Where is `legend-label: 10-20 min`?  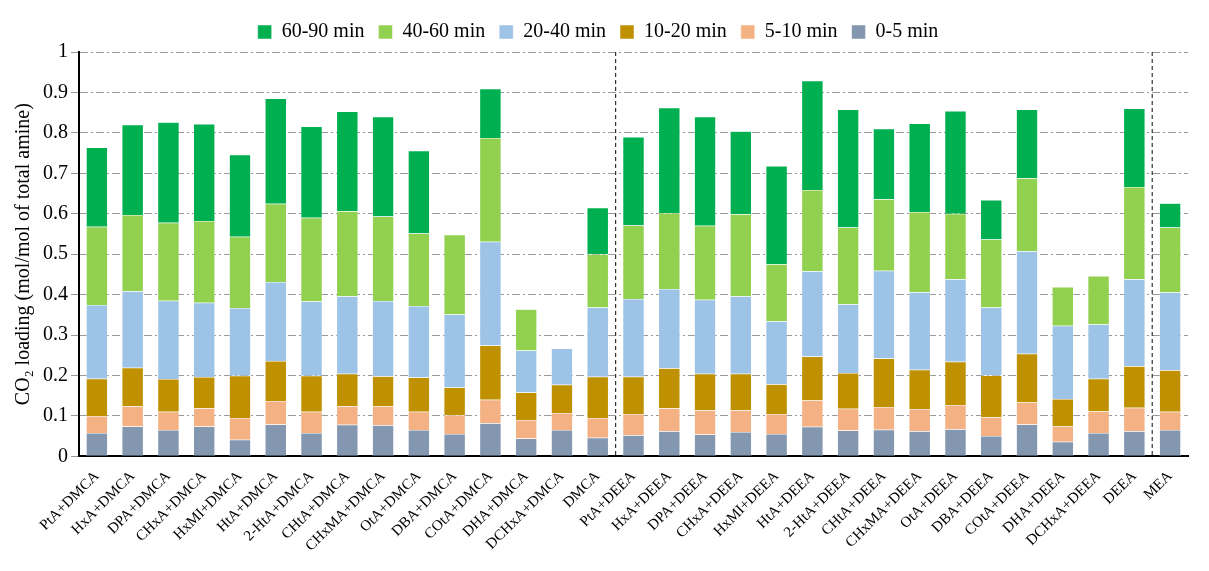 legend-label: 10-20 min is located at coordinates (685, 30).